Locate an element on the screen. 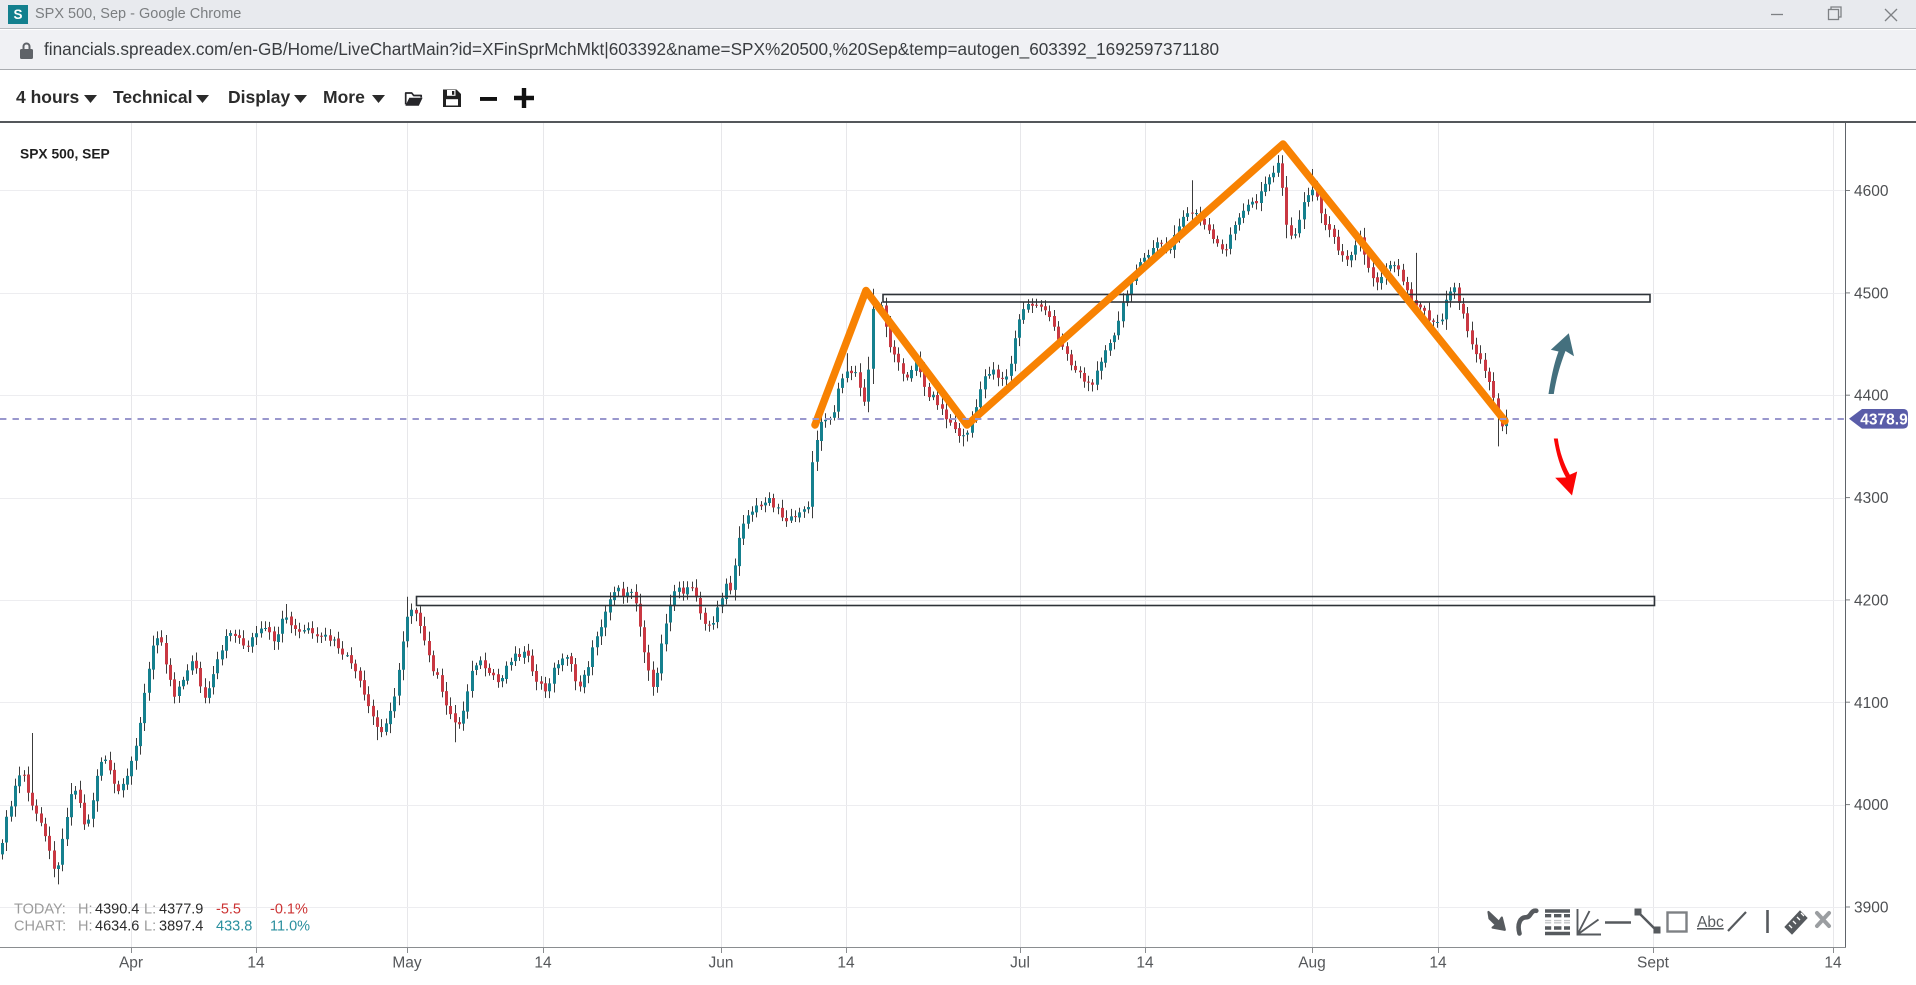  svg-text: 4390.4 is located at coordinates (117, 910).